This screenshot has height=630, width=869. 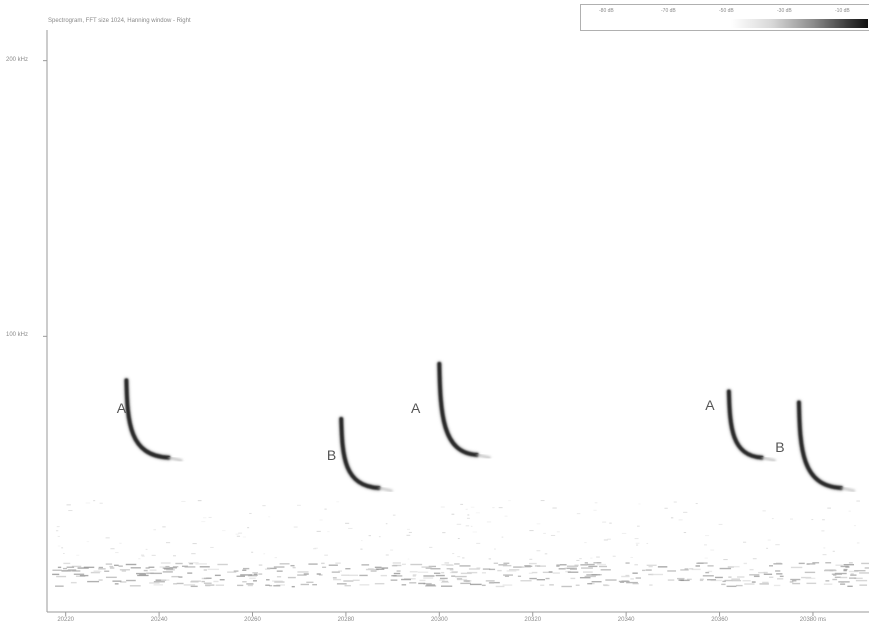 I want to click on call-halo, so click(x=458, y=409).